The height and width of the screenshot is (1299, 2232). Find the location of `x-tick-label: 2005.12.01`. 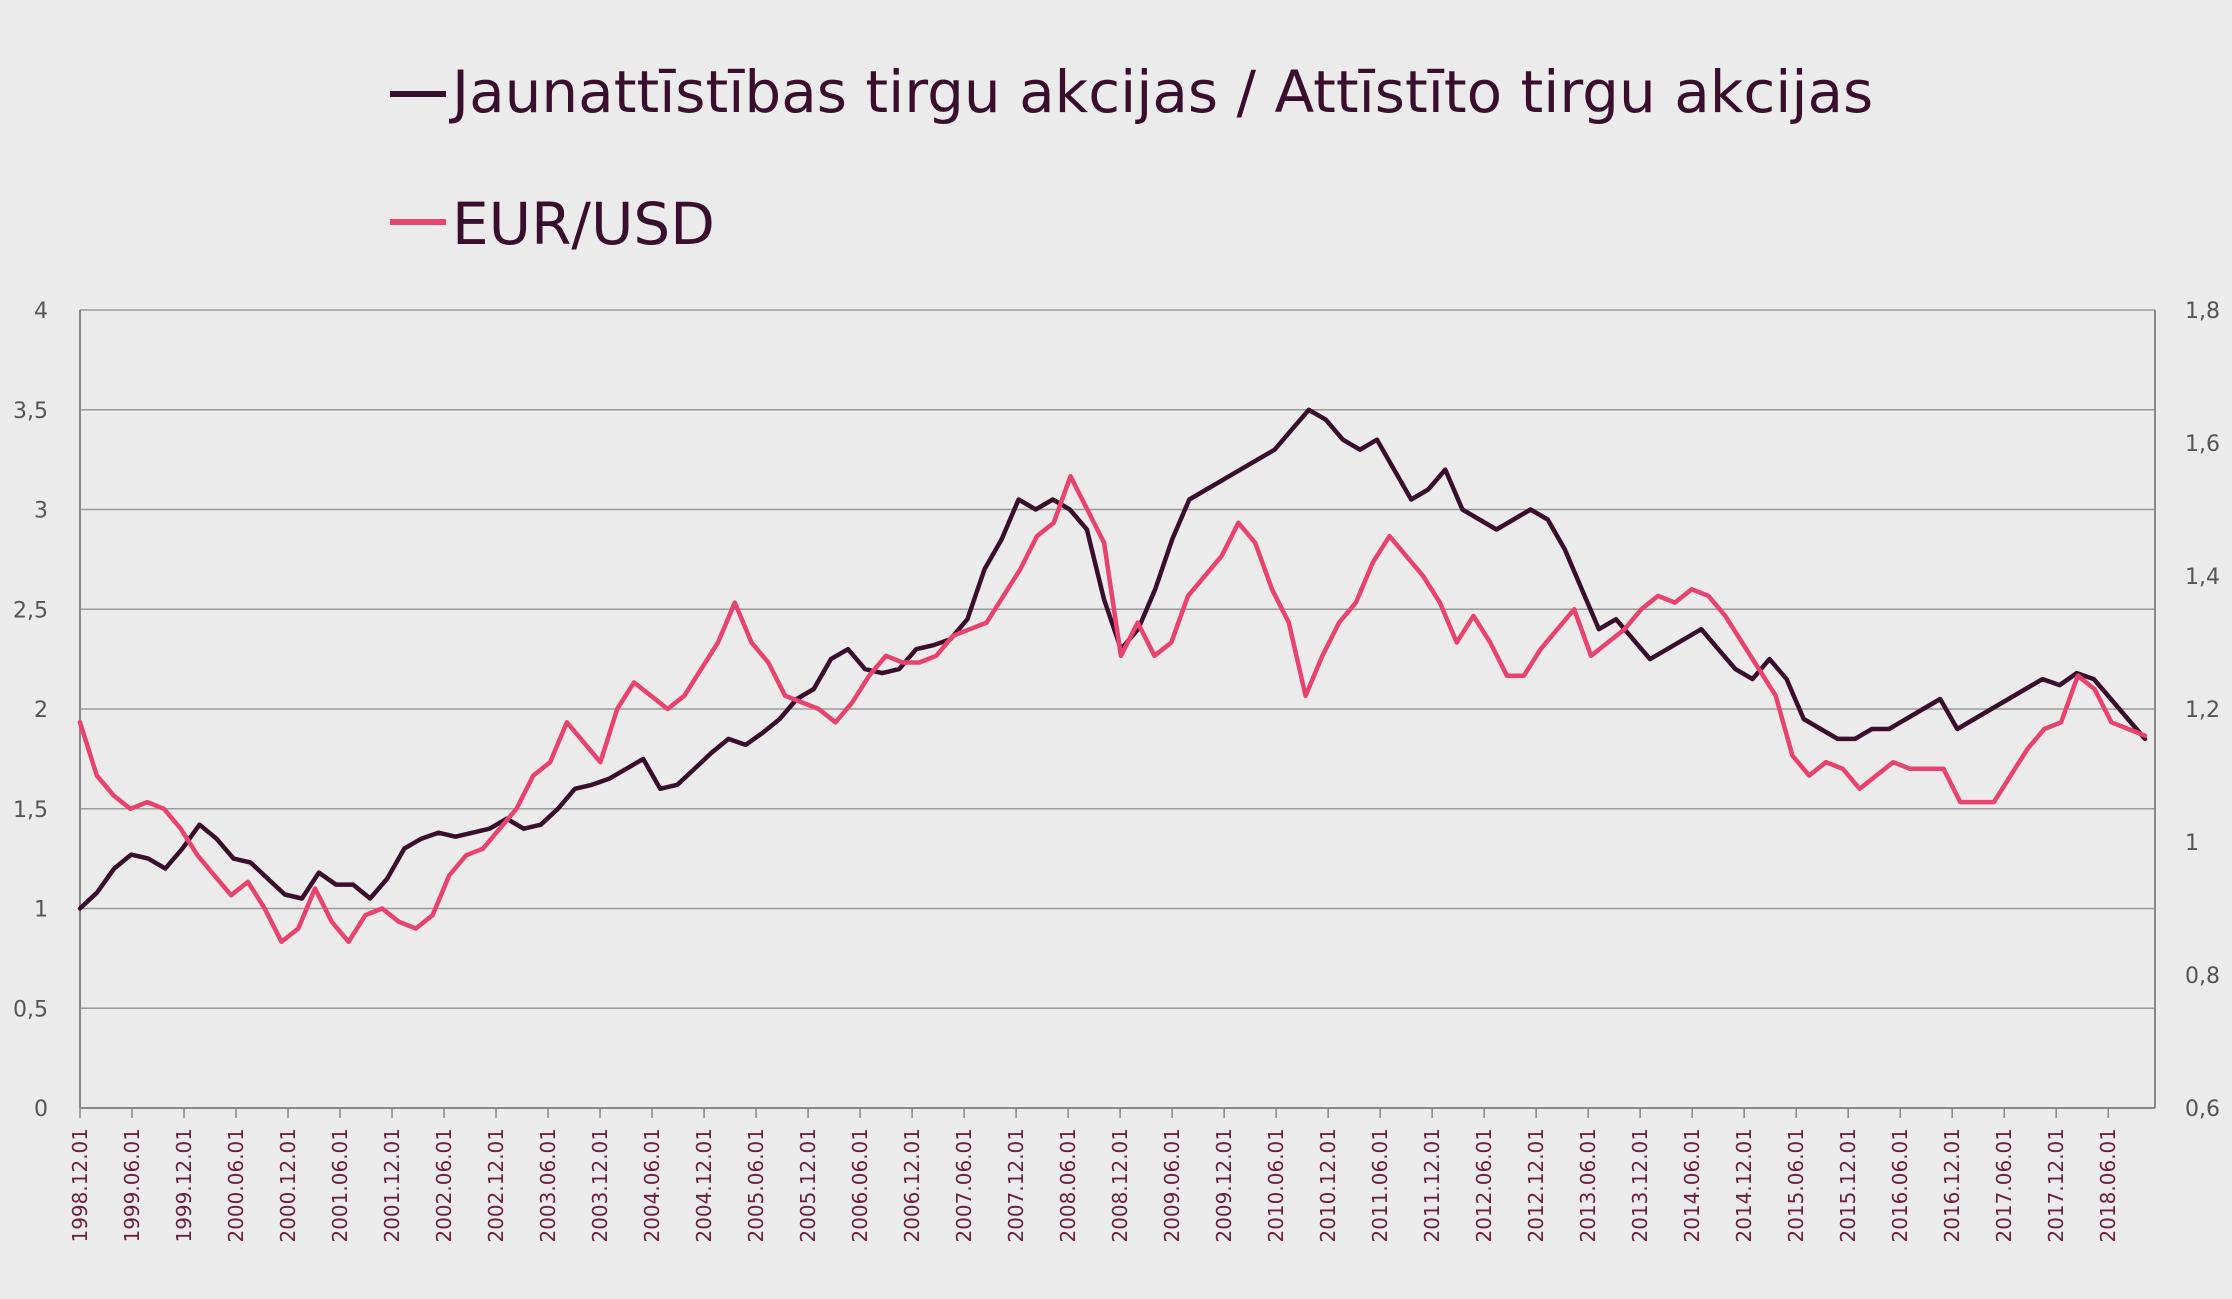

x-tick-label: 2005.12.01 is located at coordinates (808, 1185).